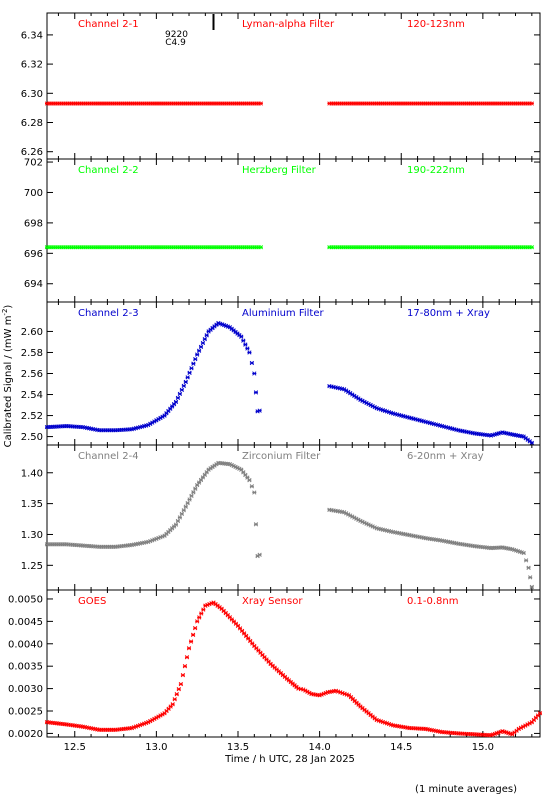 Image resolution: width=550 pixels, height=800 pixels. Describe the element at coordinates (156, 747) in the screenshot. I see `x-tick-label: 13.0` at that location.